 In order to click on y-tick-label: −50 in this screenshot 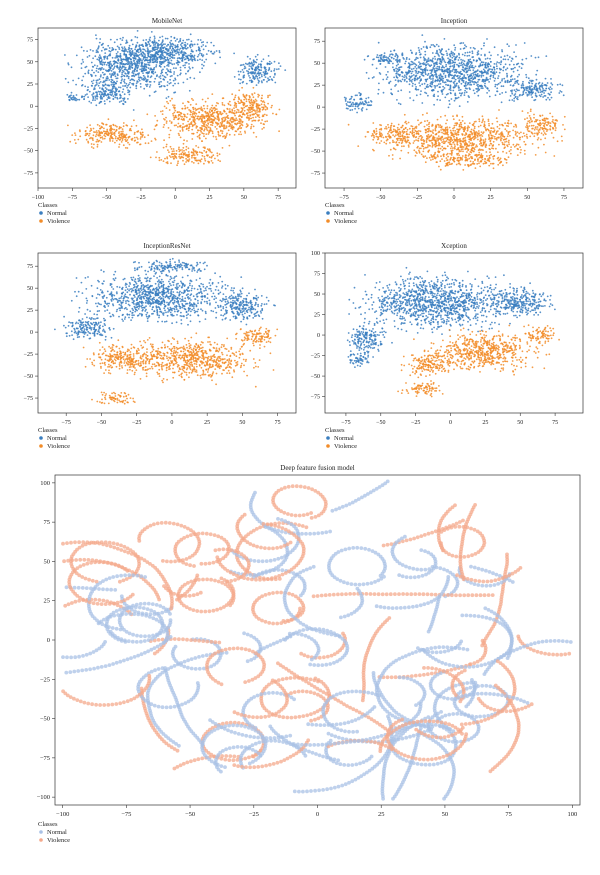, I will do `click(28, 152)`.